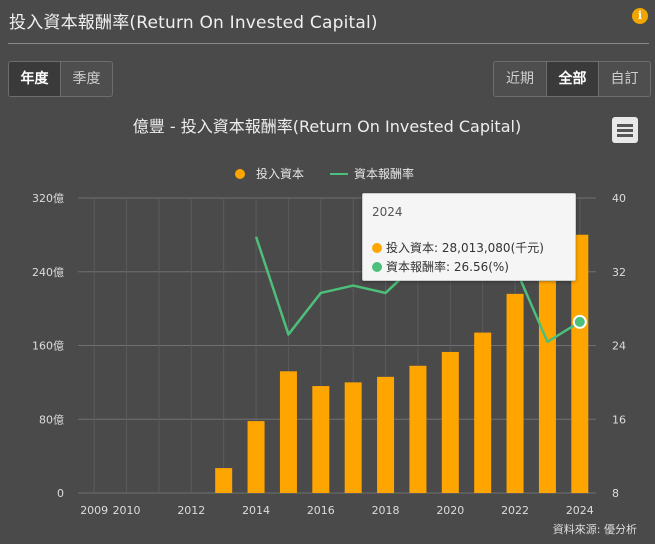 The image size is (655, 544). What do you see at coordinates (515, 510) in the screenshot?
I see `x-tick-label: 2022` at bounding box center [515, 510].